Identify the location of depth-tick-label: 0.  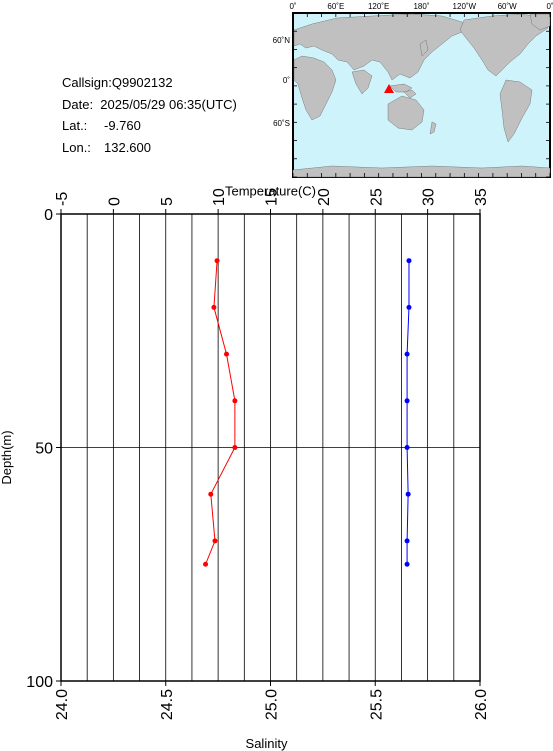
(48, 215).